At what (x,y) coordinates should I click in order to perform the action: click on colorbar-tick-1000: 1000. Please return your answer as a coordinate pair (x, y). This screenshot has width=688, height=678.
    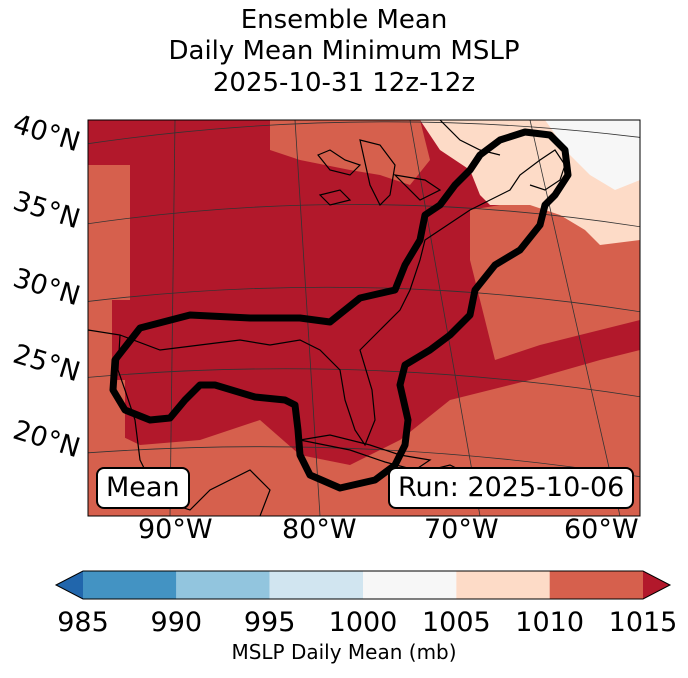
    Looking at the image, I should click on (363, 622).